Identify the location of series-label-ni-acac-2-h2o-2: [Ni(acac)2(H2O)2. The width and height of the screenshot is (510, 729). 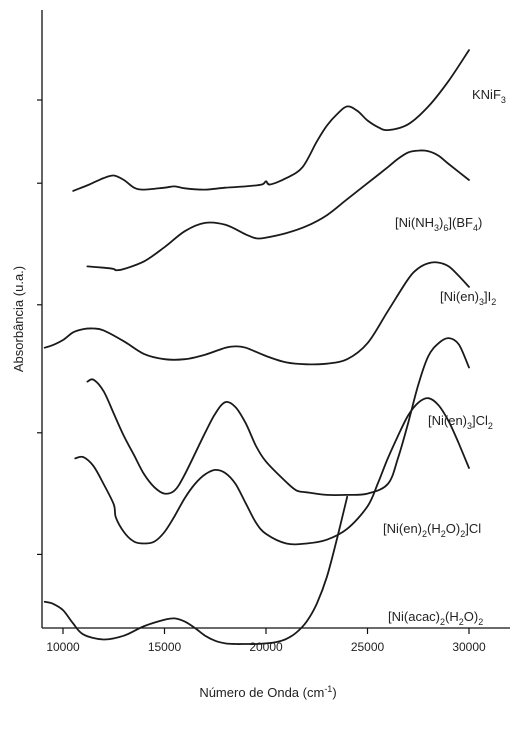
(435, 618).